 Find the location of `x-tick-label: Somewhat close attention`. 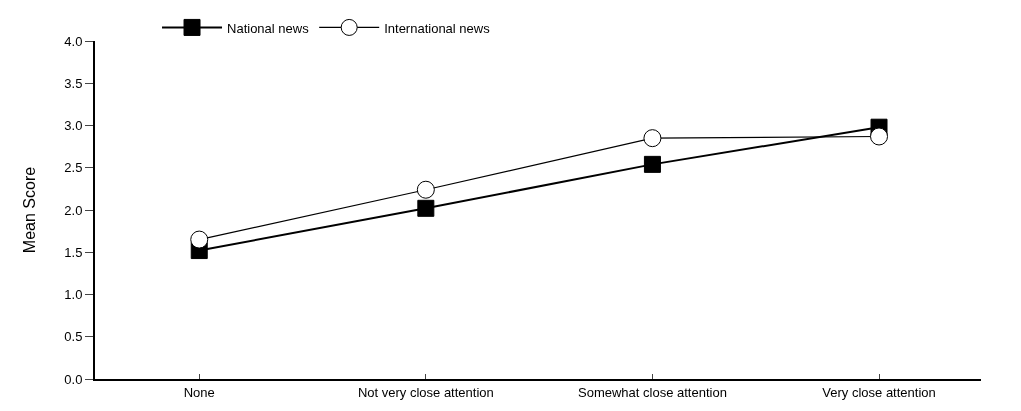

x-tick-label: Somewhat close attention is located at coordinates (652, 392).